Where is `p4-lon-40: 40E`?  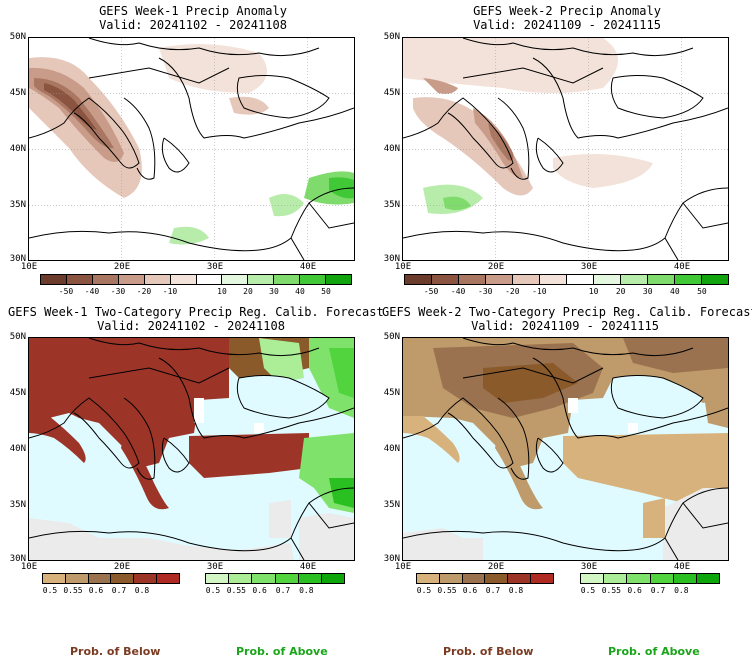
p4-lon-40: 40E is located at coordinates (682, 567).